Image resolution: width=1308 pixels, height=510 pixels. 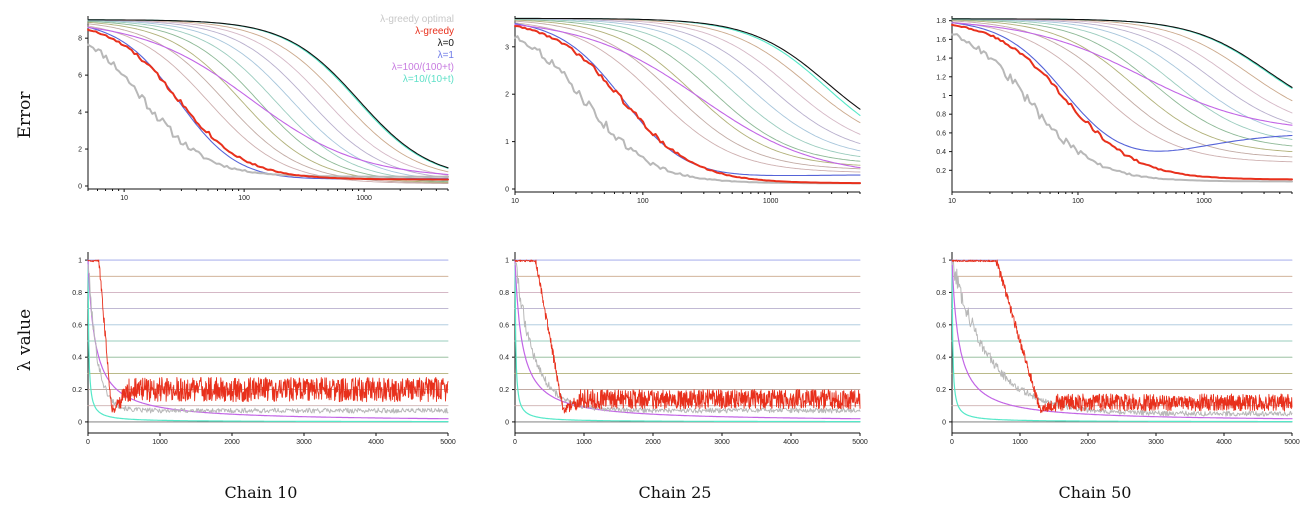 I want to click on y-tick-label: 1.4, so click(x=941, y=59).